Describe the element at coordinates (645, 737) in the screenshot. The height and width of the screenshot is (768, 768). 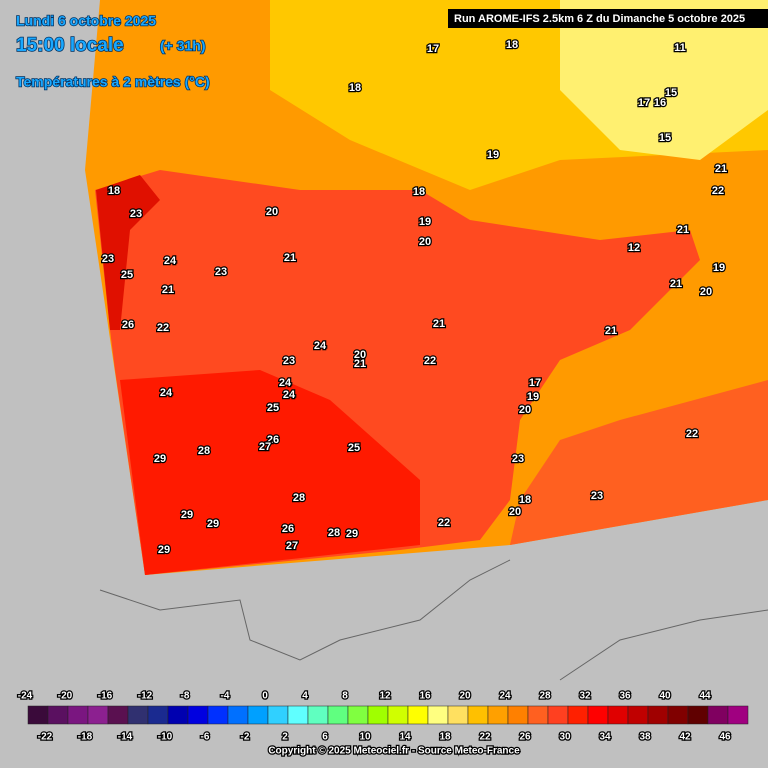
I see `colorbar-tick-label: 38` at that location.